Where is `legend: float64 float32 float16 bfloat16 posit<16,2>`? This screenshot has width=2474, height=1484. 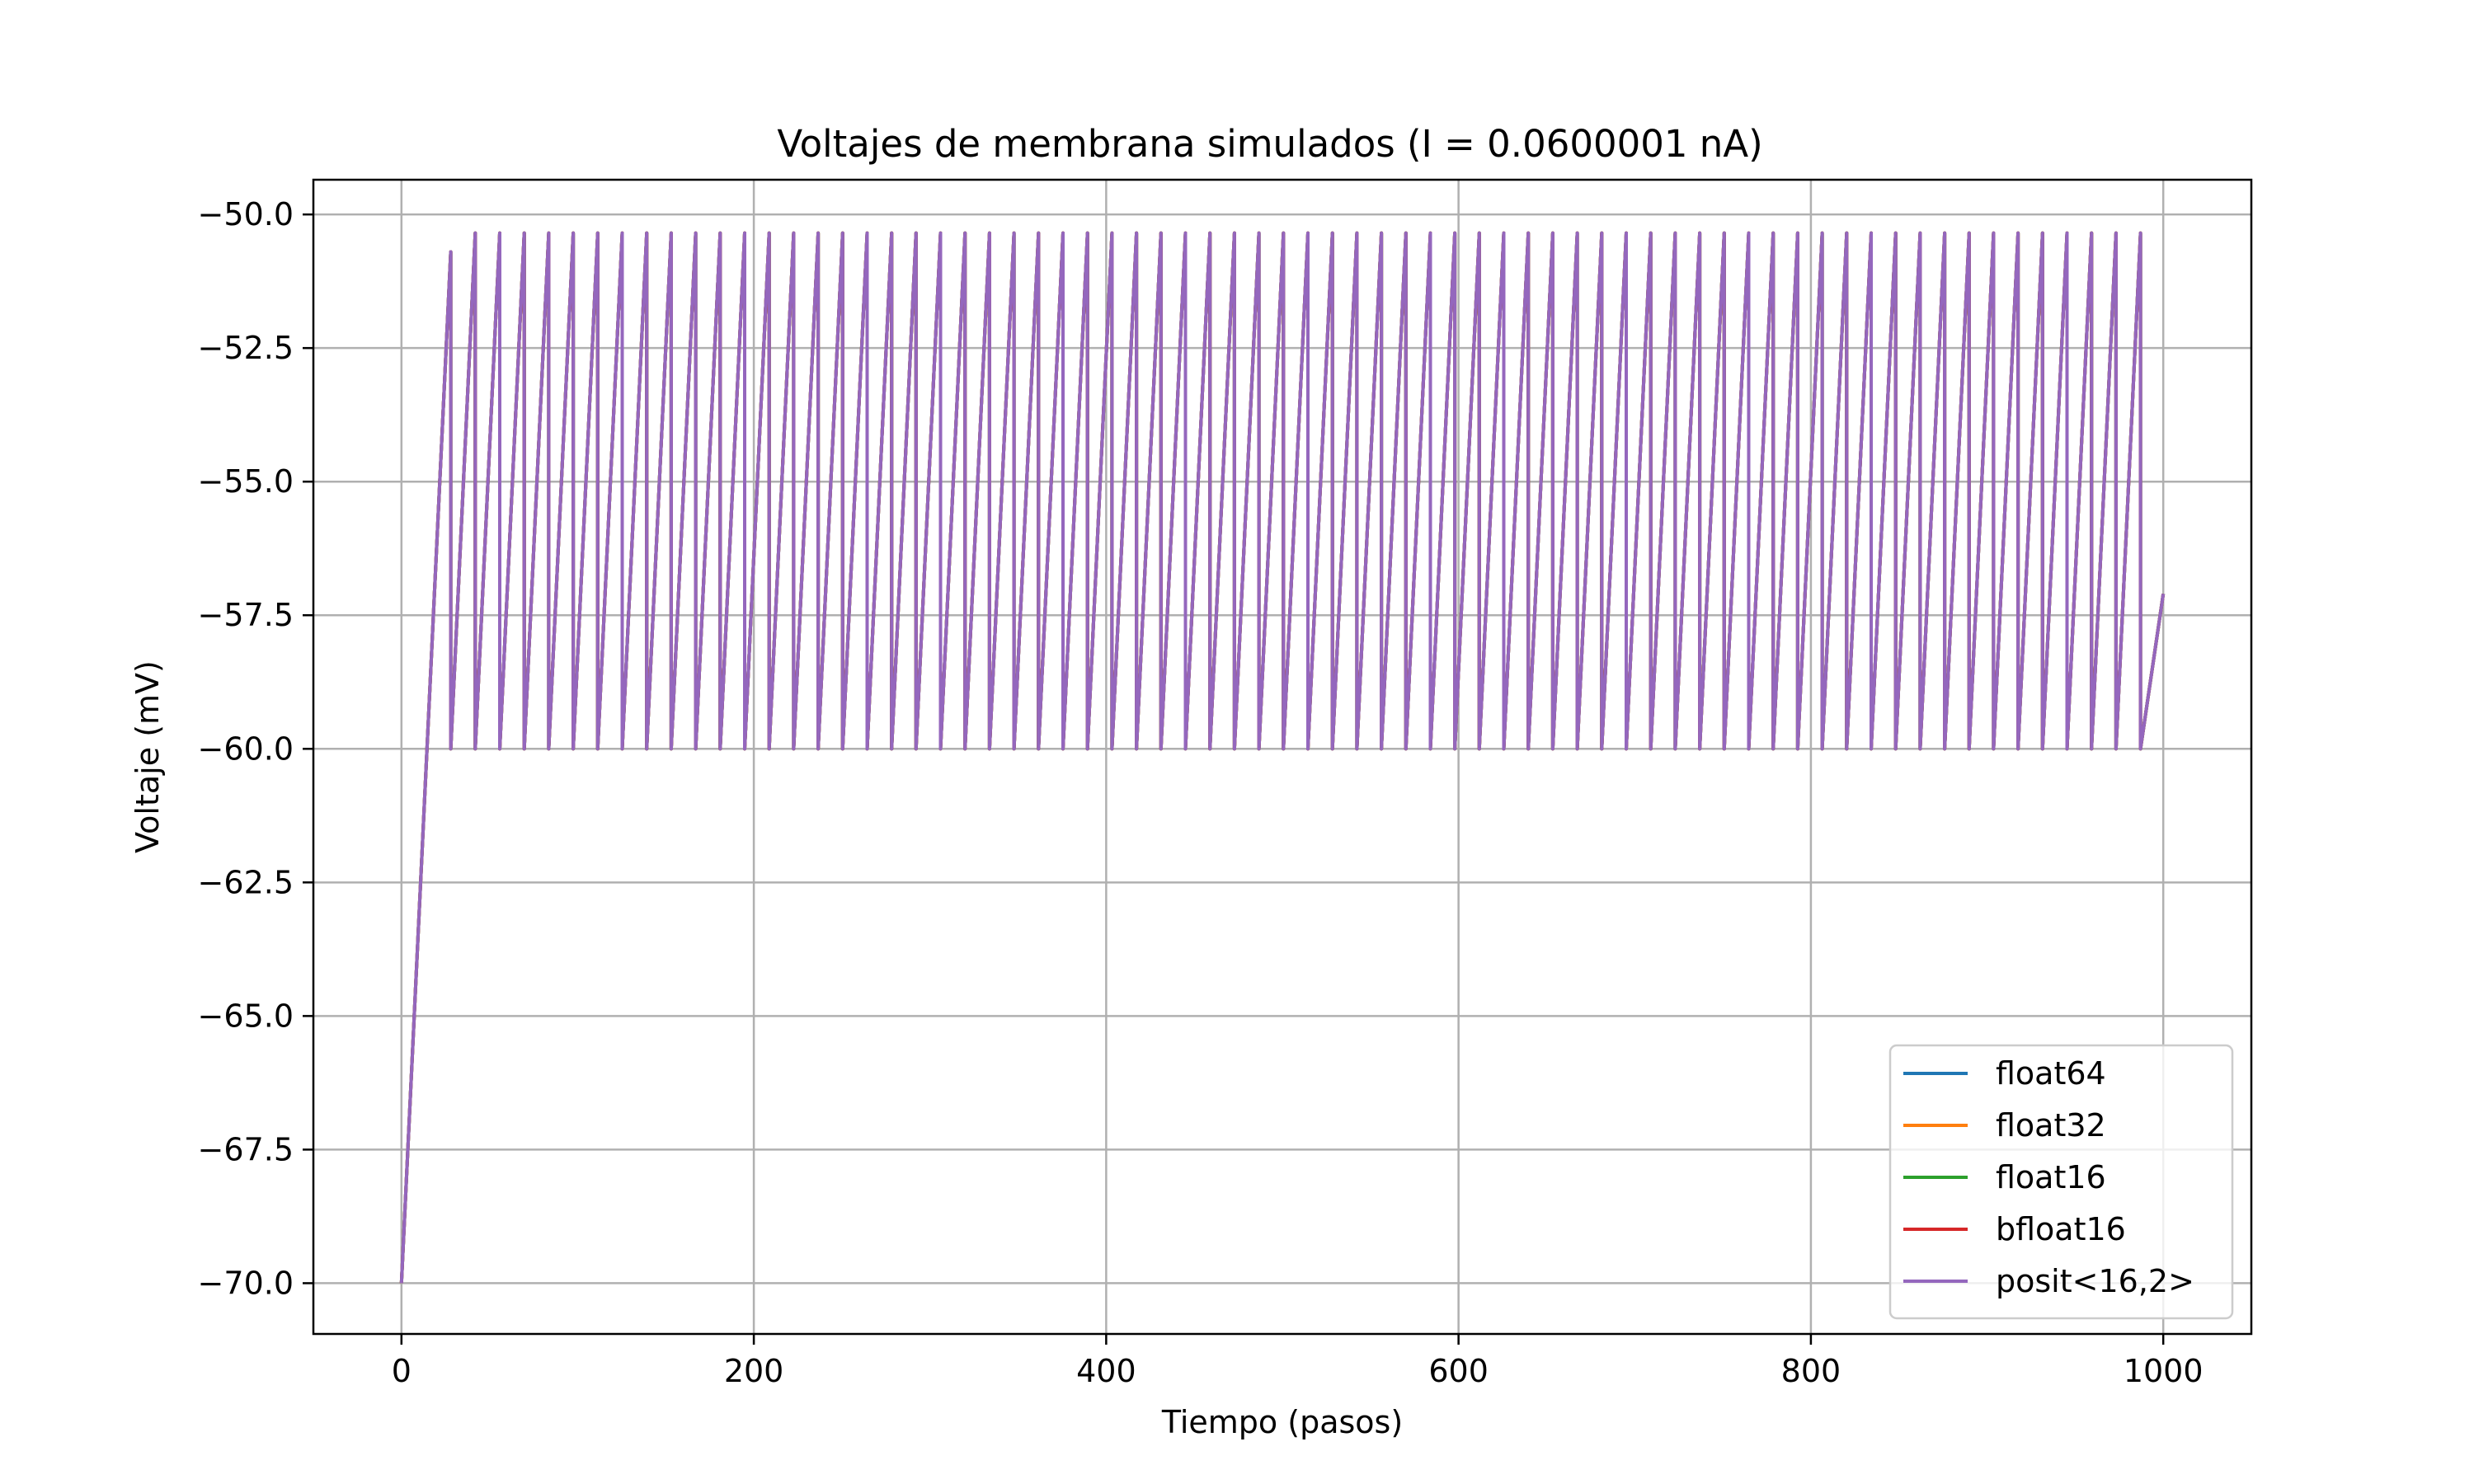 legend: float64 float32 float16 bfloat16 posit<16,2> is located at coordinates (2061, 1182).